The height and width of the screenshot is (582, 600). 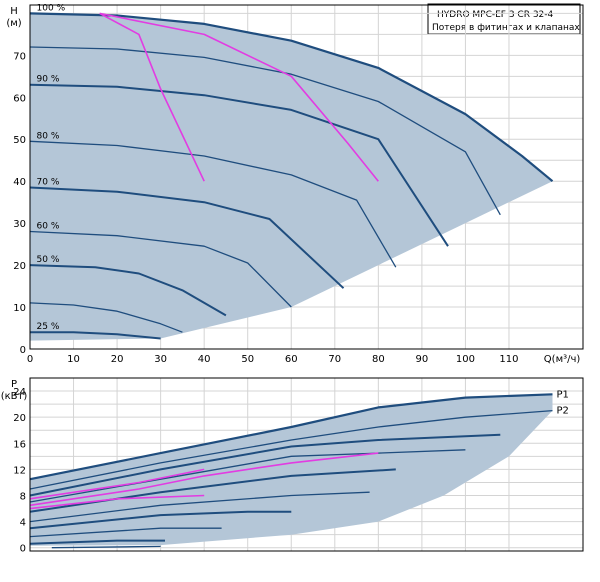 What do you see at coordinates (562, 359) in the screenshot?
I see `x-axis-label: Q(м³/ч)` at bounding box center [562, 359].